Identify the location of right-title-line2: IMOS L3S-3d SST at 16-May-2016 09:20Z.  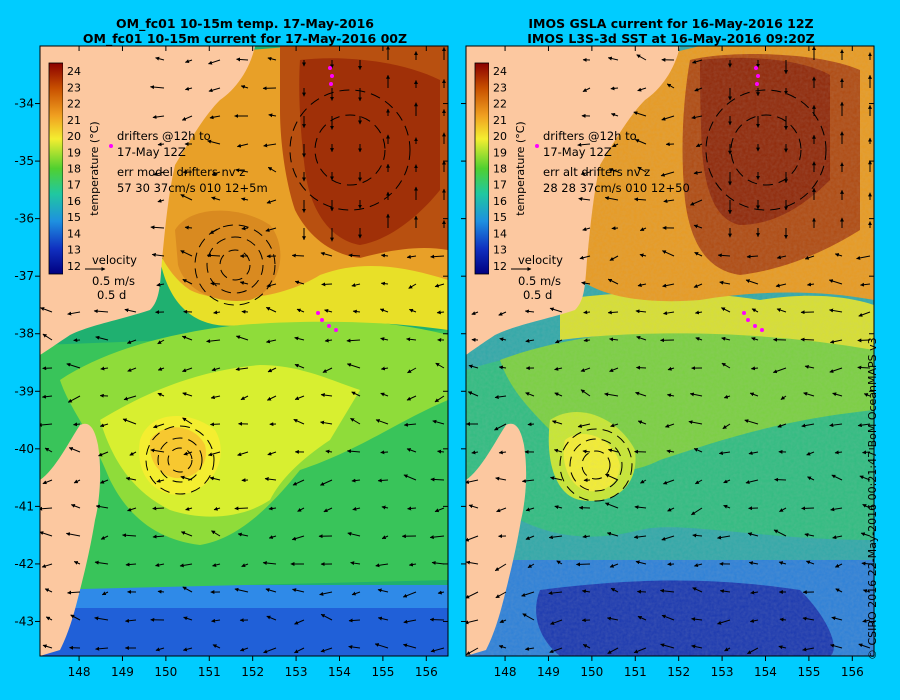
(671, 38).